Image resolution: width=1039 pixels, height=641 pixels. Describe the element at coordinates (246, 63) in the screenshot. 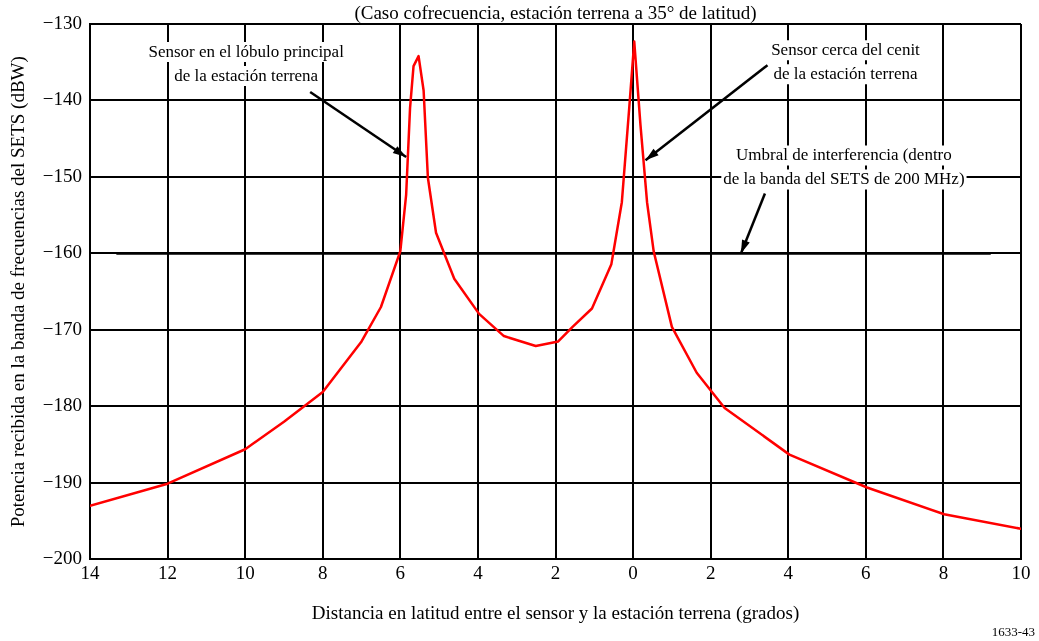

I see `annotation: Sensor en el lóbulo principal de la estación terrena` at that location.